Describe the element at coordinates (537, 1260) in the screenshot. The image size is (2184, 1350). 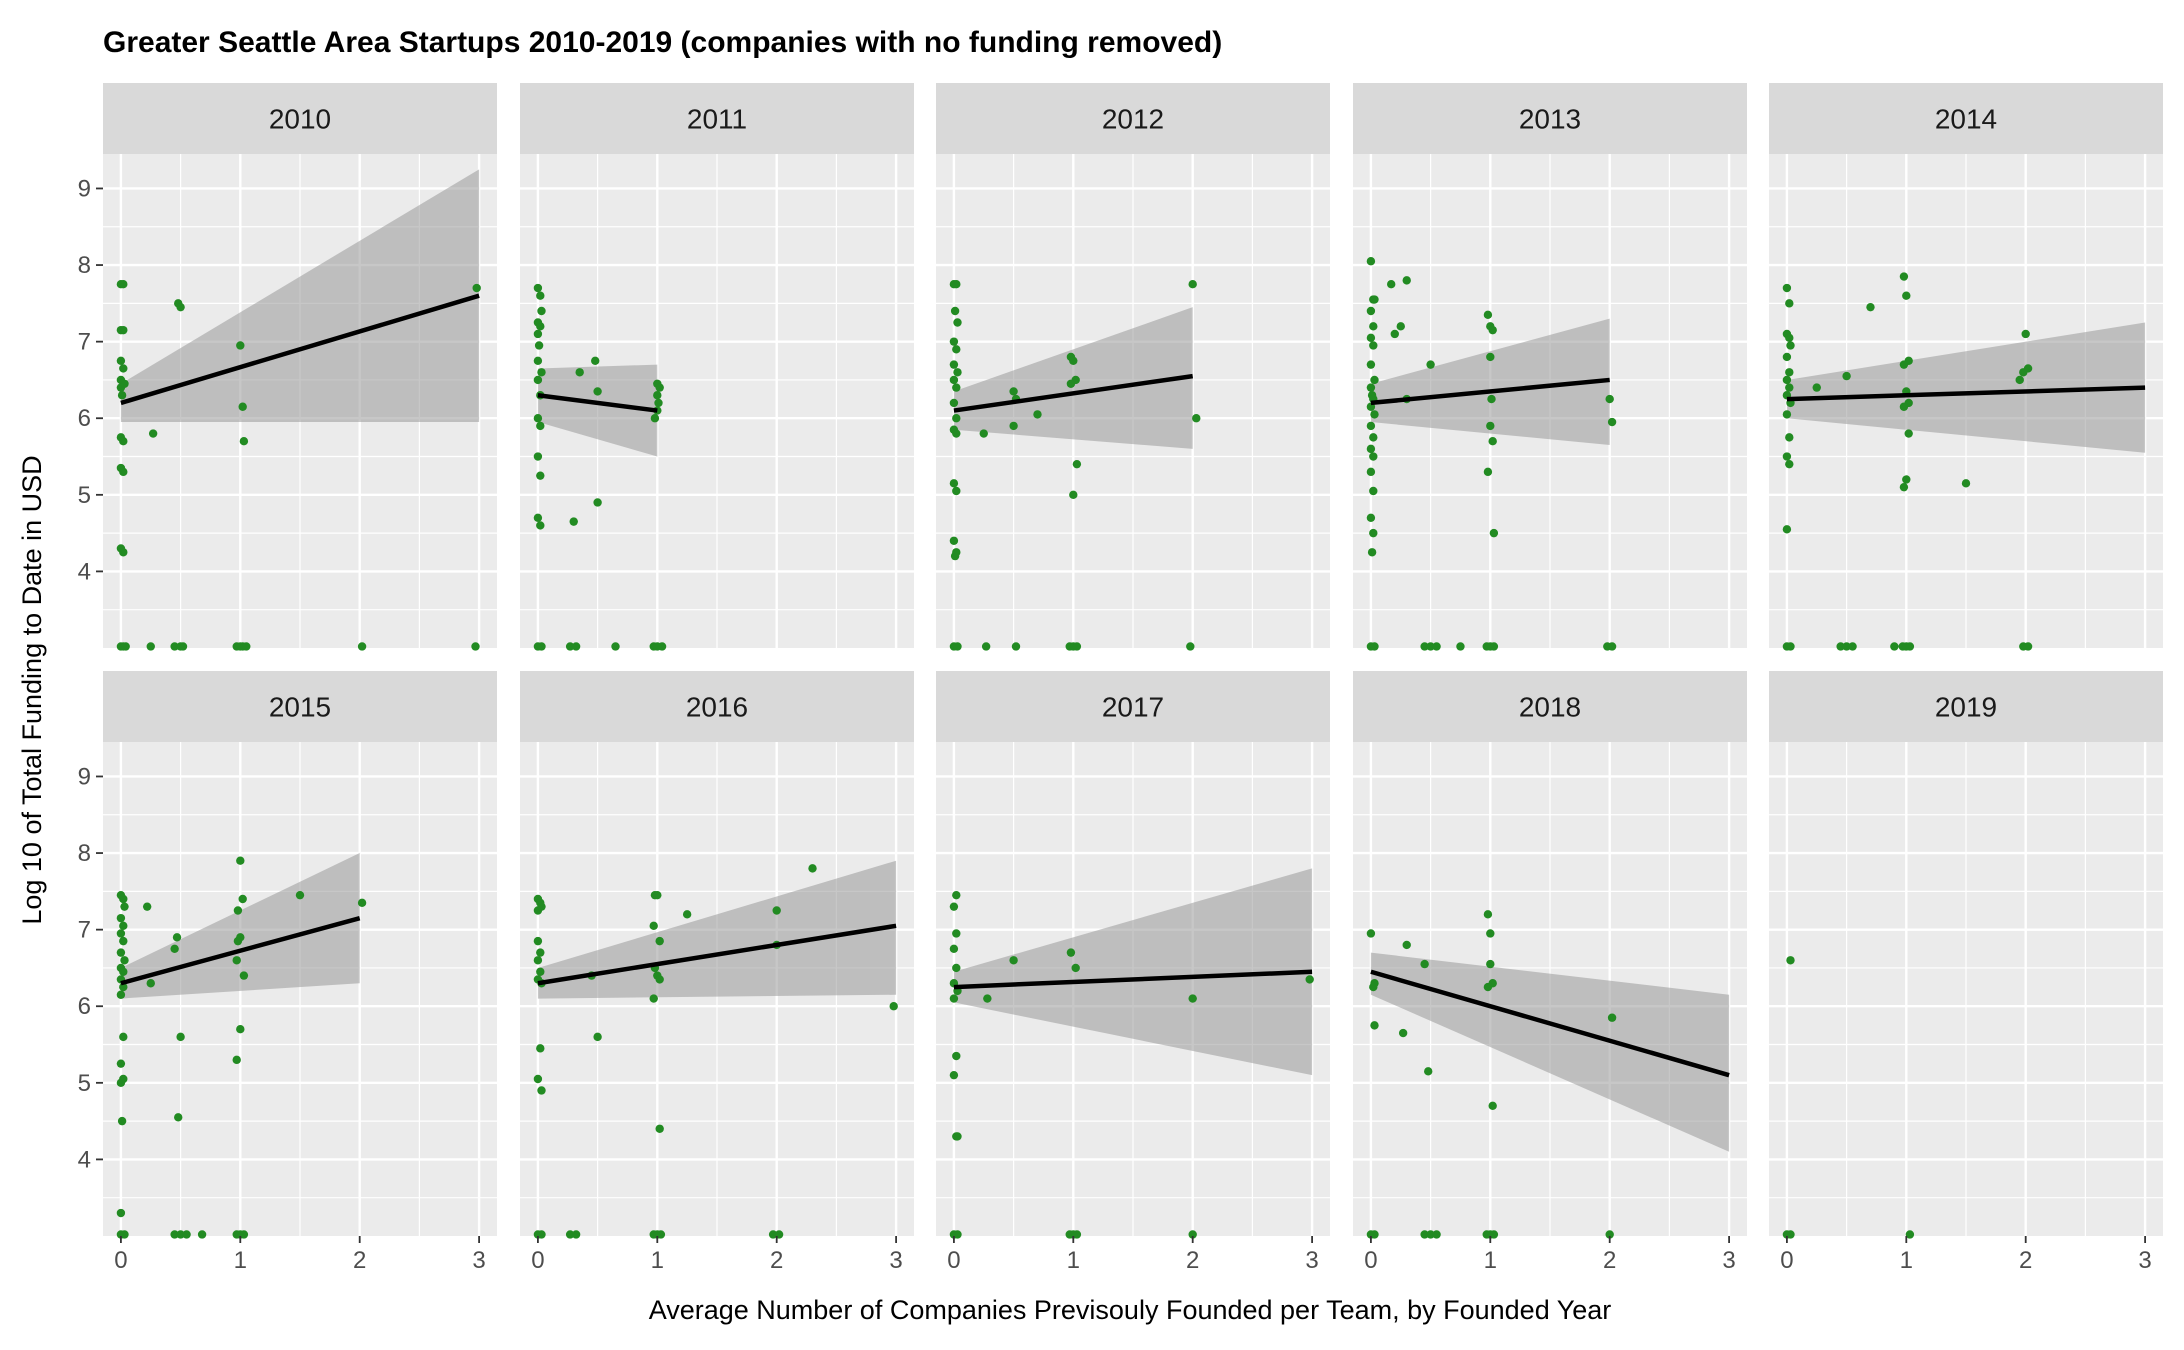
I see `x-tick-label: 0` at that location.